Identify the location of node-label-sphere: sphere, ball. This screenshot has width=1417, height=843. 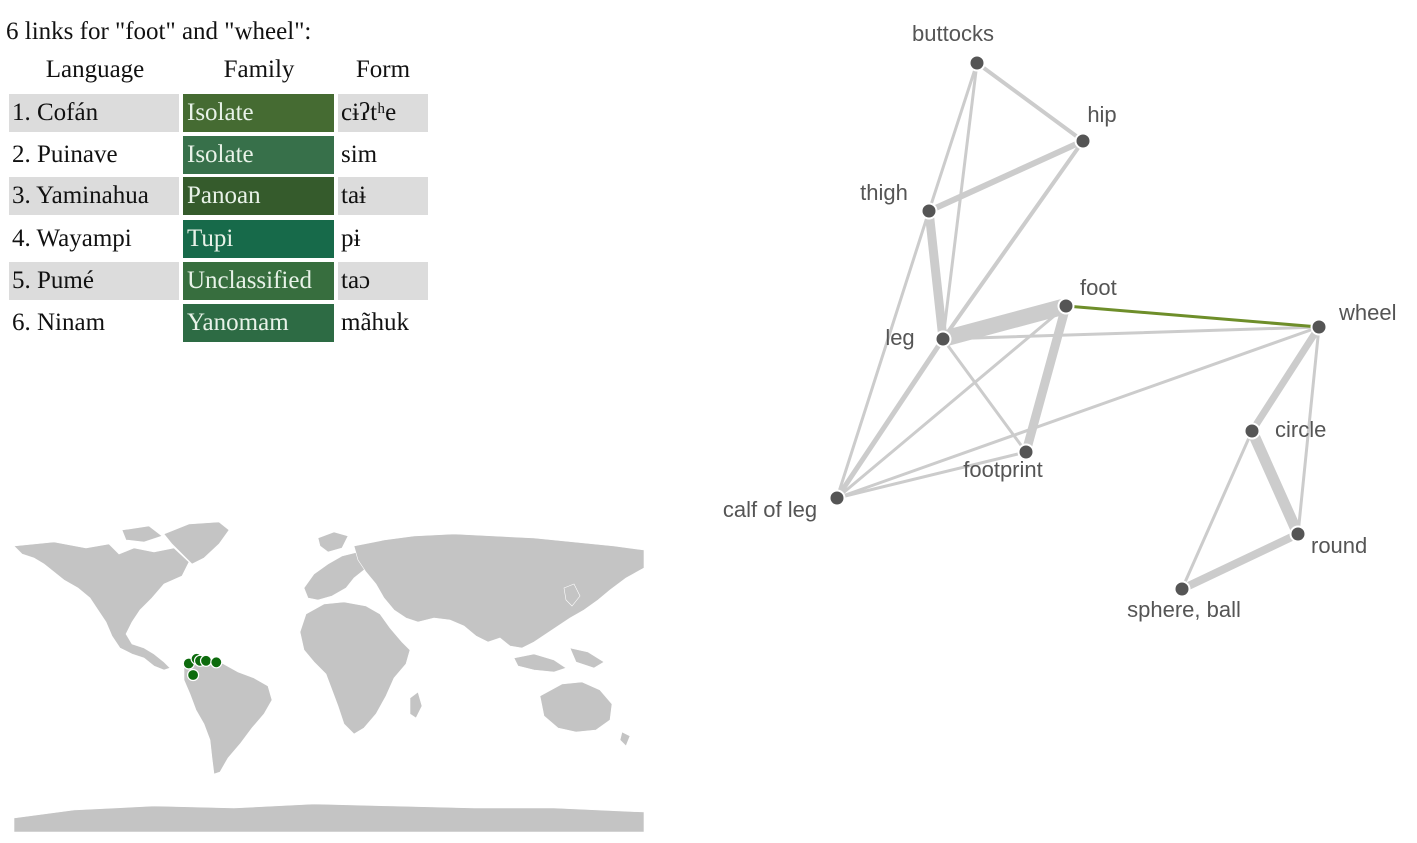
(1184, 609).